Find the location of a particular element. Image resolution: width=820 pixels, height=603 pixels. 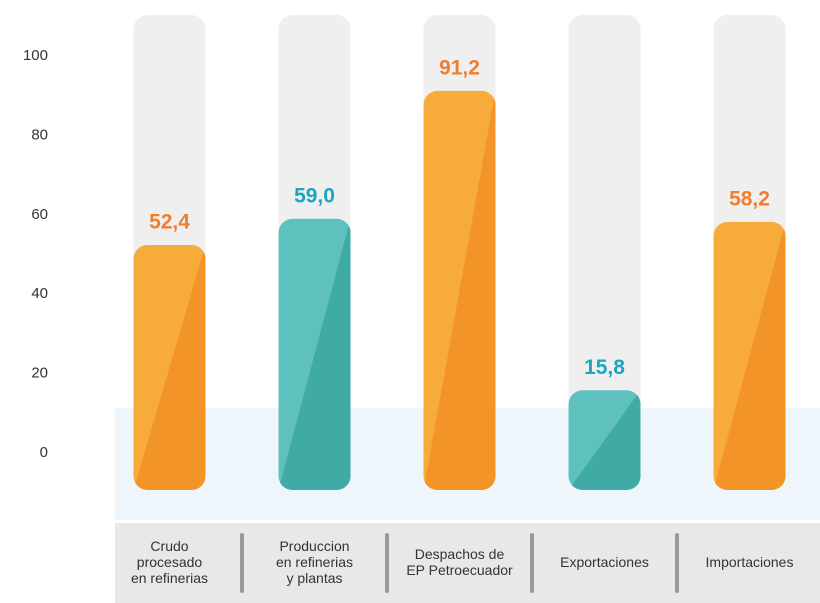

x-tick-label: Crudo procesado en refinerias is located at coordinates (169, 562).